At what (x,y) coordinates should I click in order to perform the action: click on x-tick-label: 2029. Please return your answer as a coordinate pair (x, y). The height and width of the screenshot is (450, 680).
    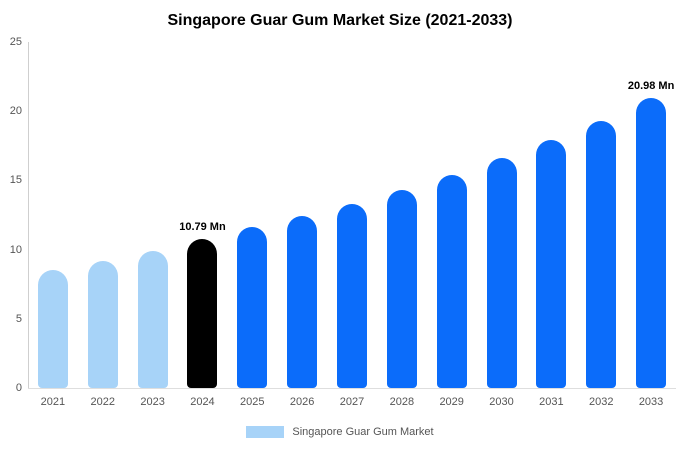
    Looking at the image, I should click on (451, 402).